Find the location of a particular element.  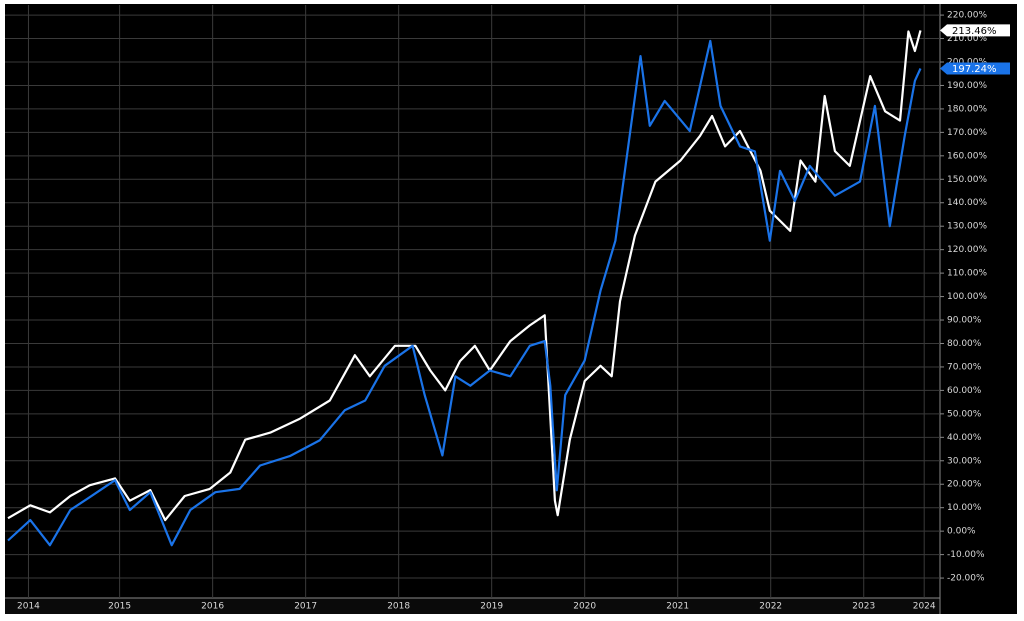

y-tick-label: 110.00% is located at coordinates (967, 274).